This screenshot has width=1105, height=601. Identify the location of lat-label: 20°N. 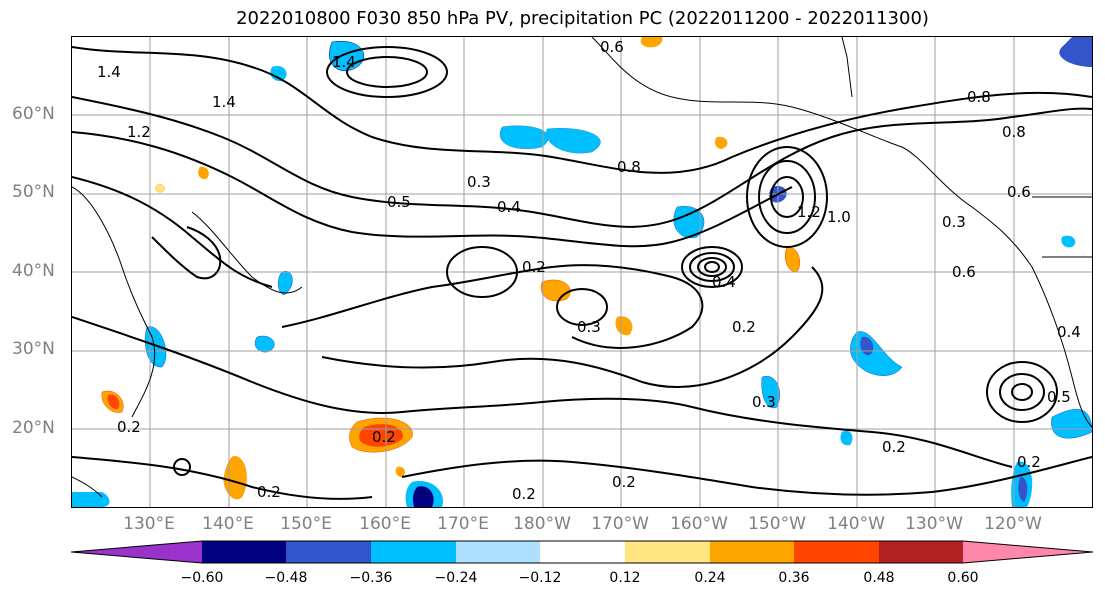
(33, 428).